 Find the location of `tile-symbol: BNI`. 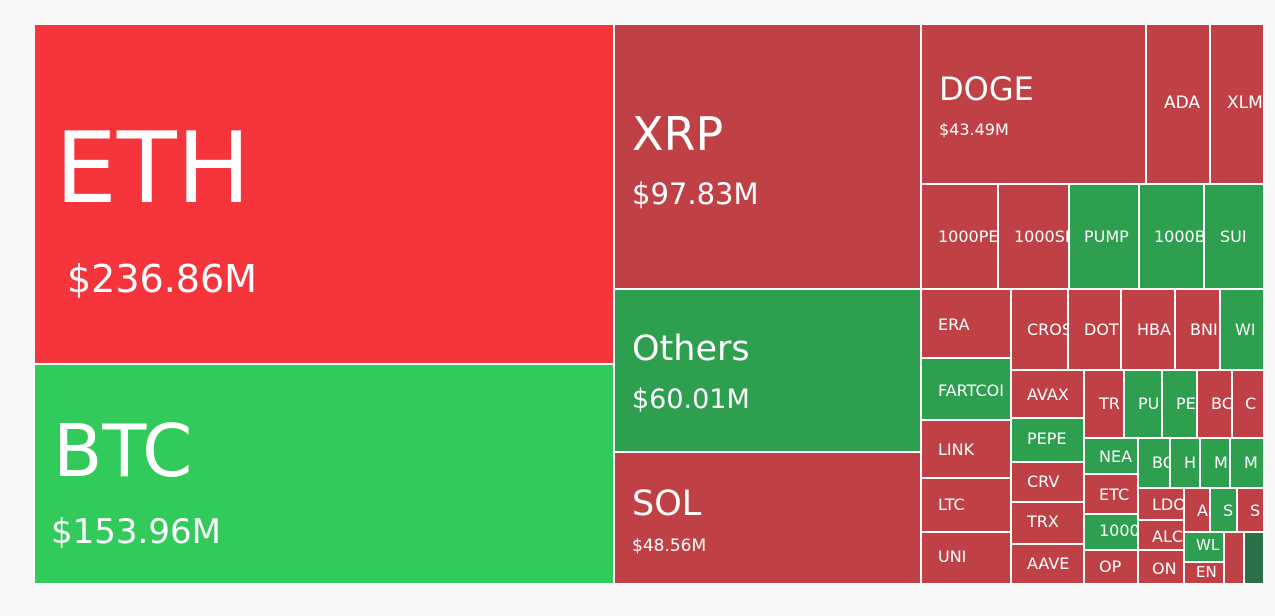

tile-symbol: BNI is located at coordinates (1204, 329).